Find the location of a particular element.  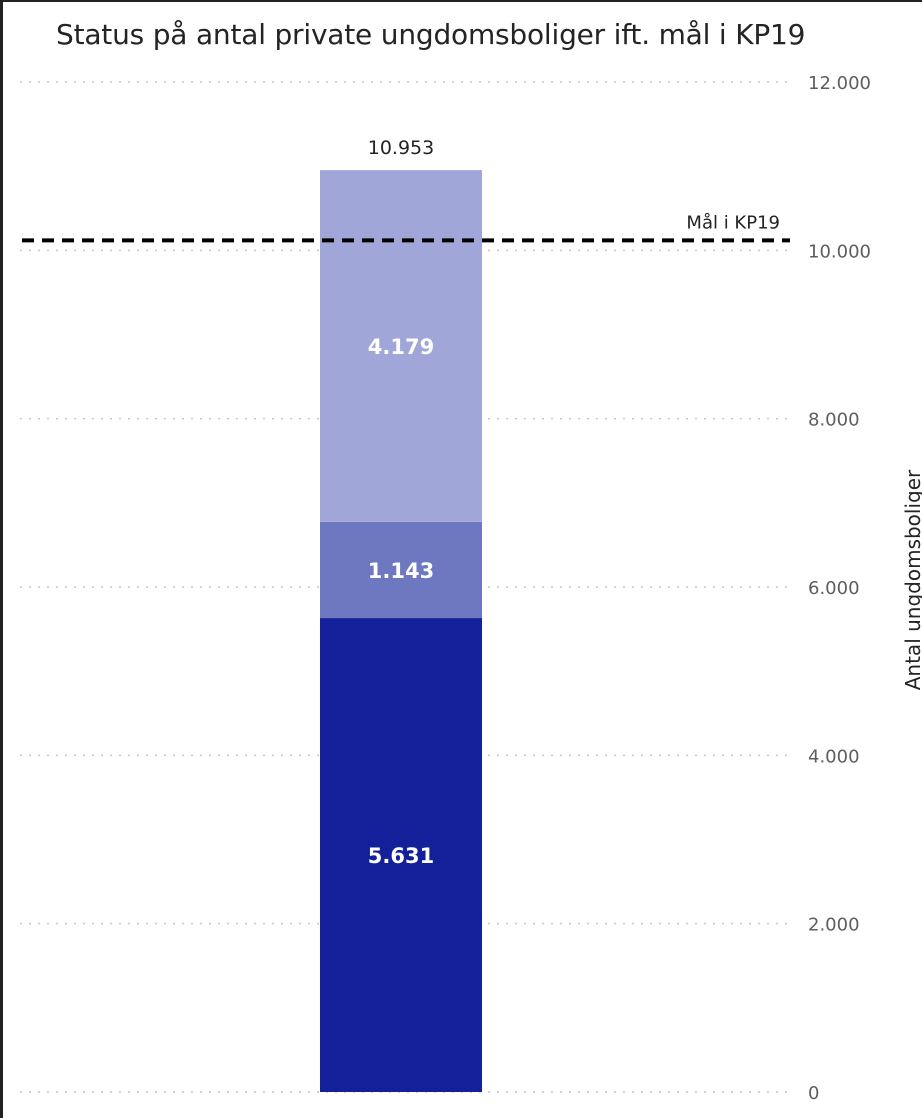

y-tick-label: 0 is located at coordinates (813, 1093).